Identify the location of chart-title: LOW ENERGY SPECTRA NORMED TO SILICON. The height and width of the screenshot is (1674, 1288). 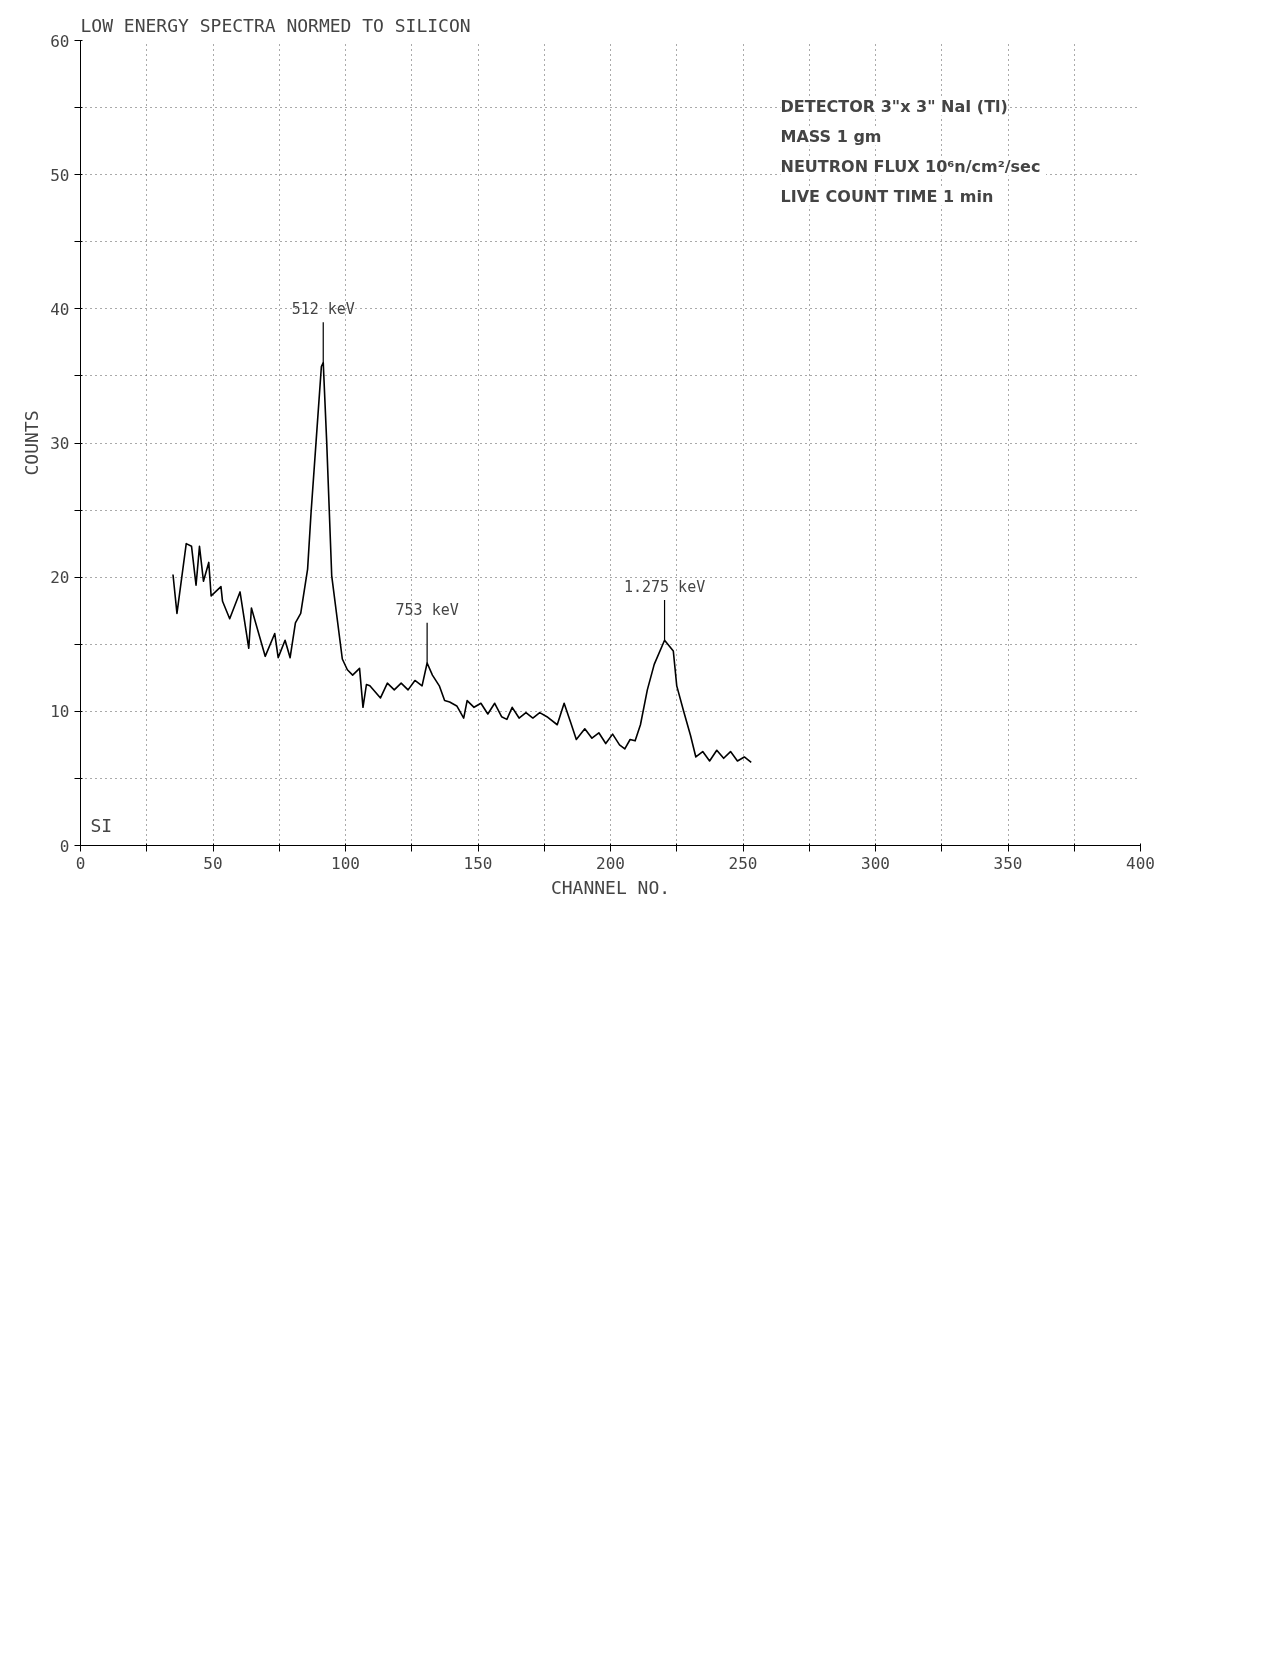
(275, 25).